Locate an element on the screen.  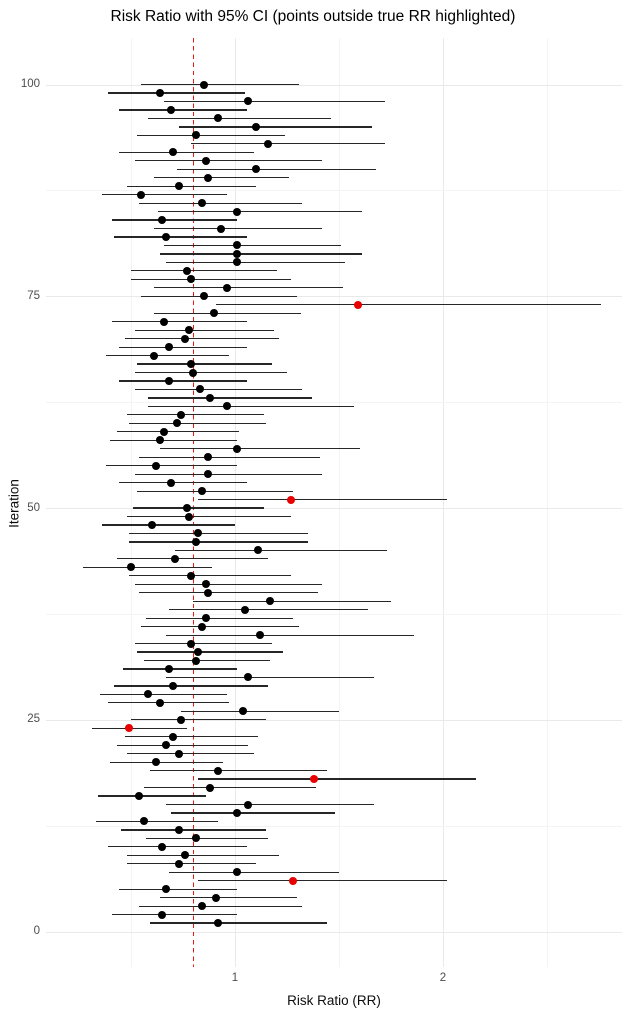
y-tick-label: 50 is located at coordinates (33, 507).